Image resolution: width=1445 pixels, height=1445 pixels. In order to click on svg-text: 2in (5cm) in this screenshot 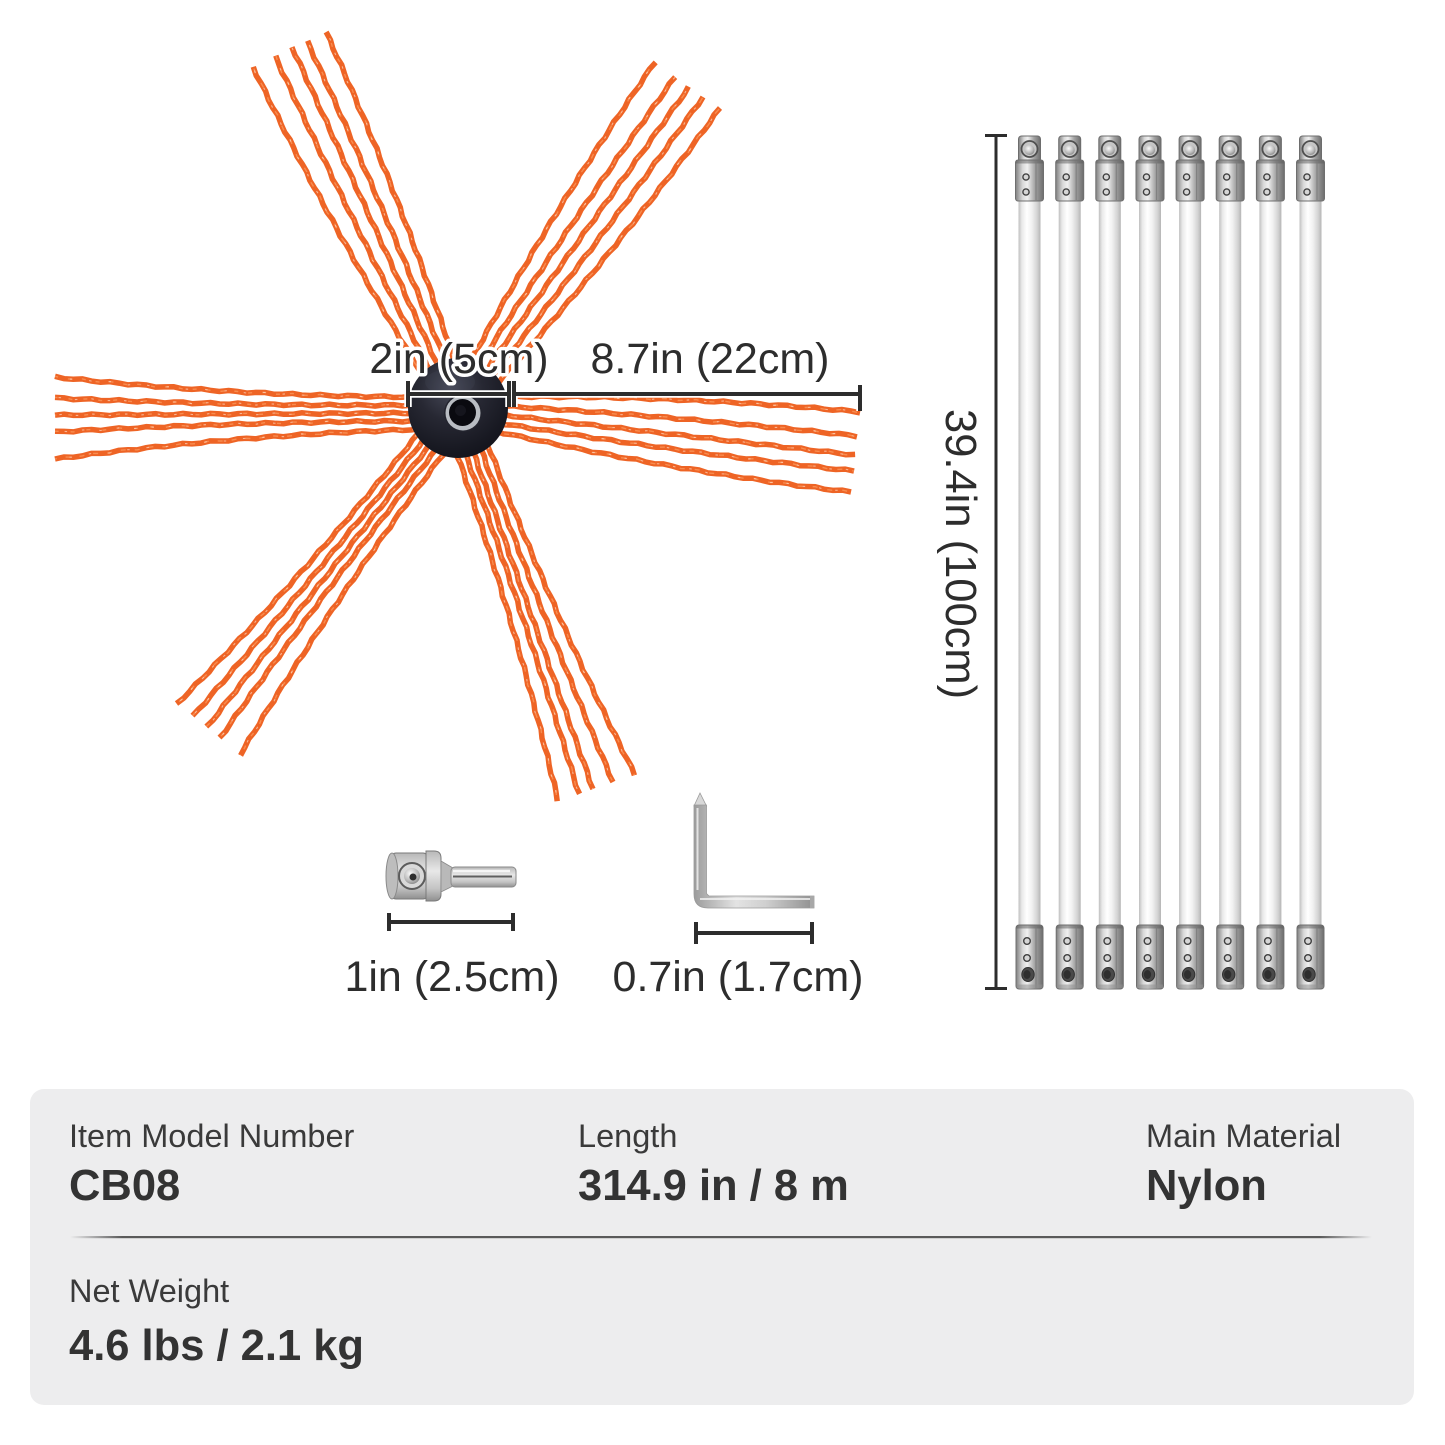, I will do `click(458, 359)`.